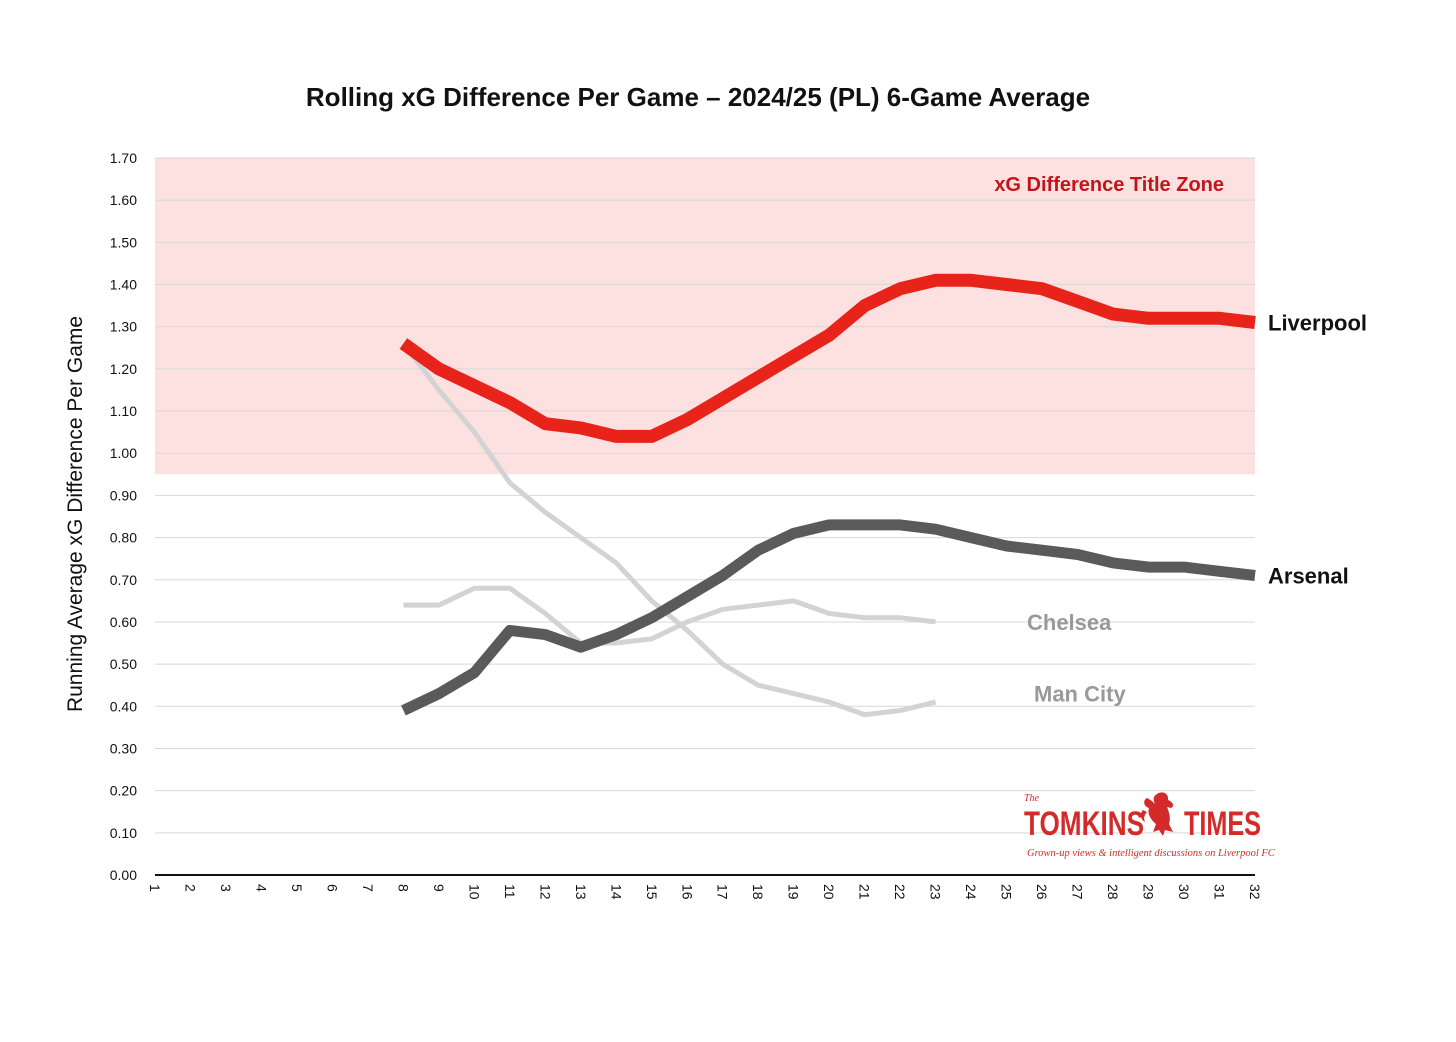 The image size is (1456, 1042). I want to click on brand-the: The, so click(1032, 798).